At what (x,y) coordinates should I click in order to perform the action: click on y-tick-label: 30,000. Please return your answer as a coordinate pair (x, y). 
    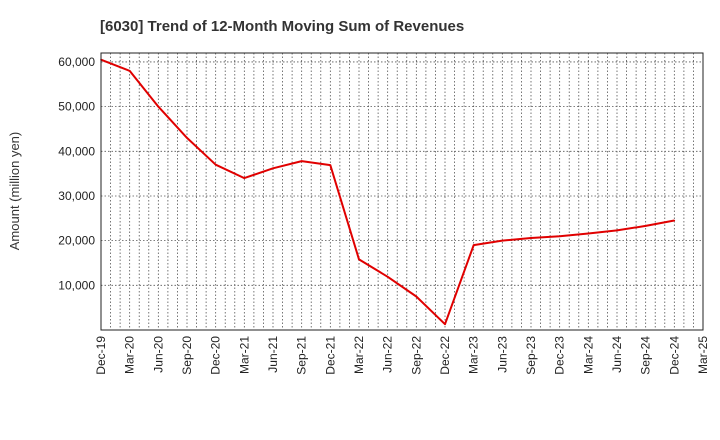
    Looking at the image, I should click on (76, 196).